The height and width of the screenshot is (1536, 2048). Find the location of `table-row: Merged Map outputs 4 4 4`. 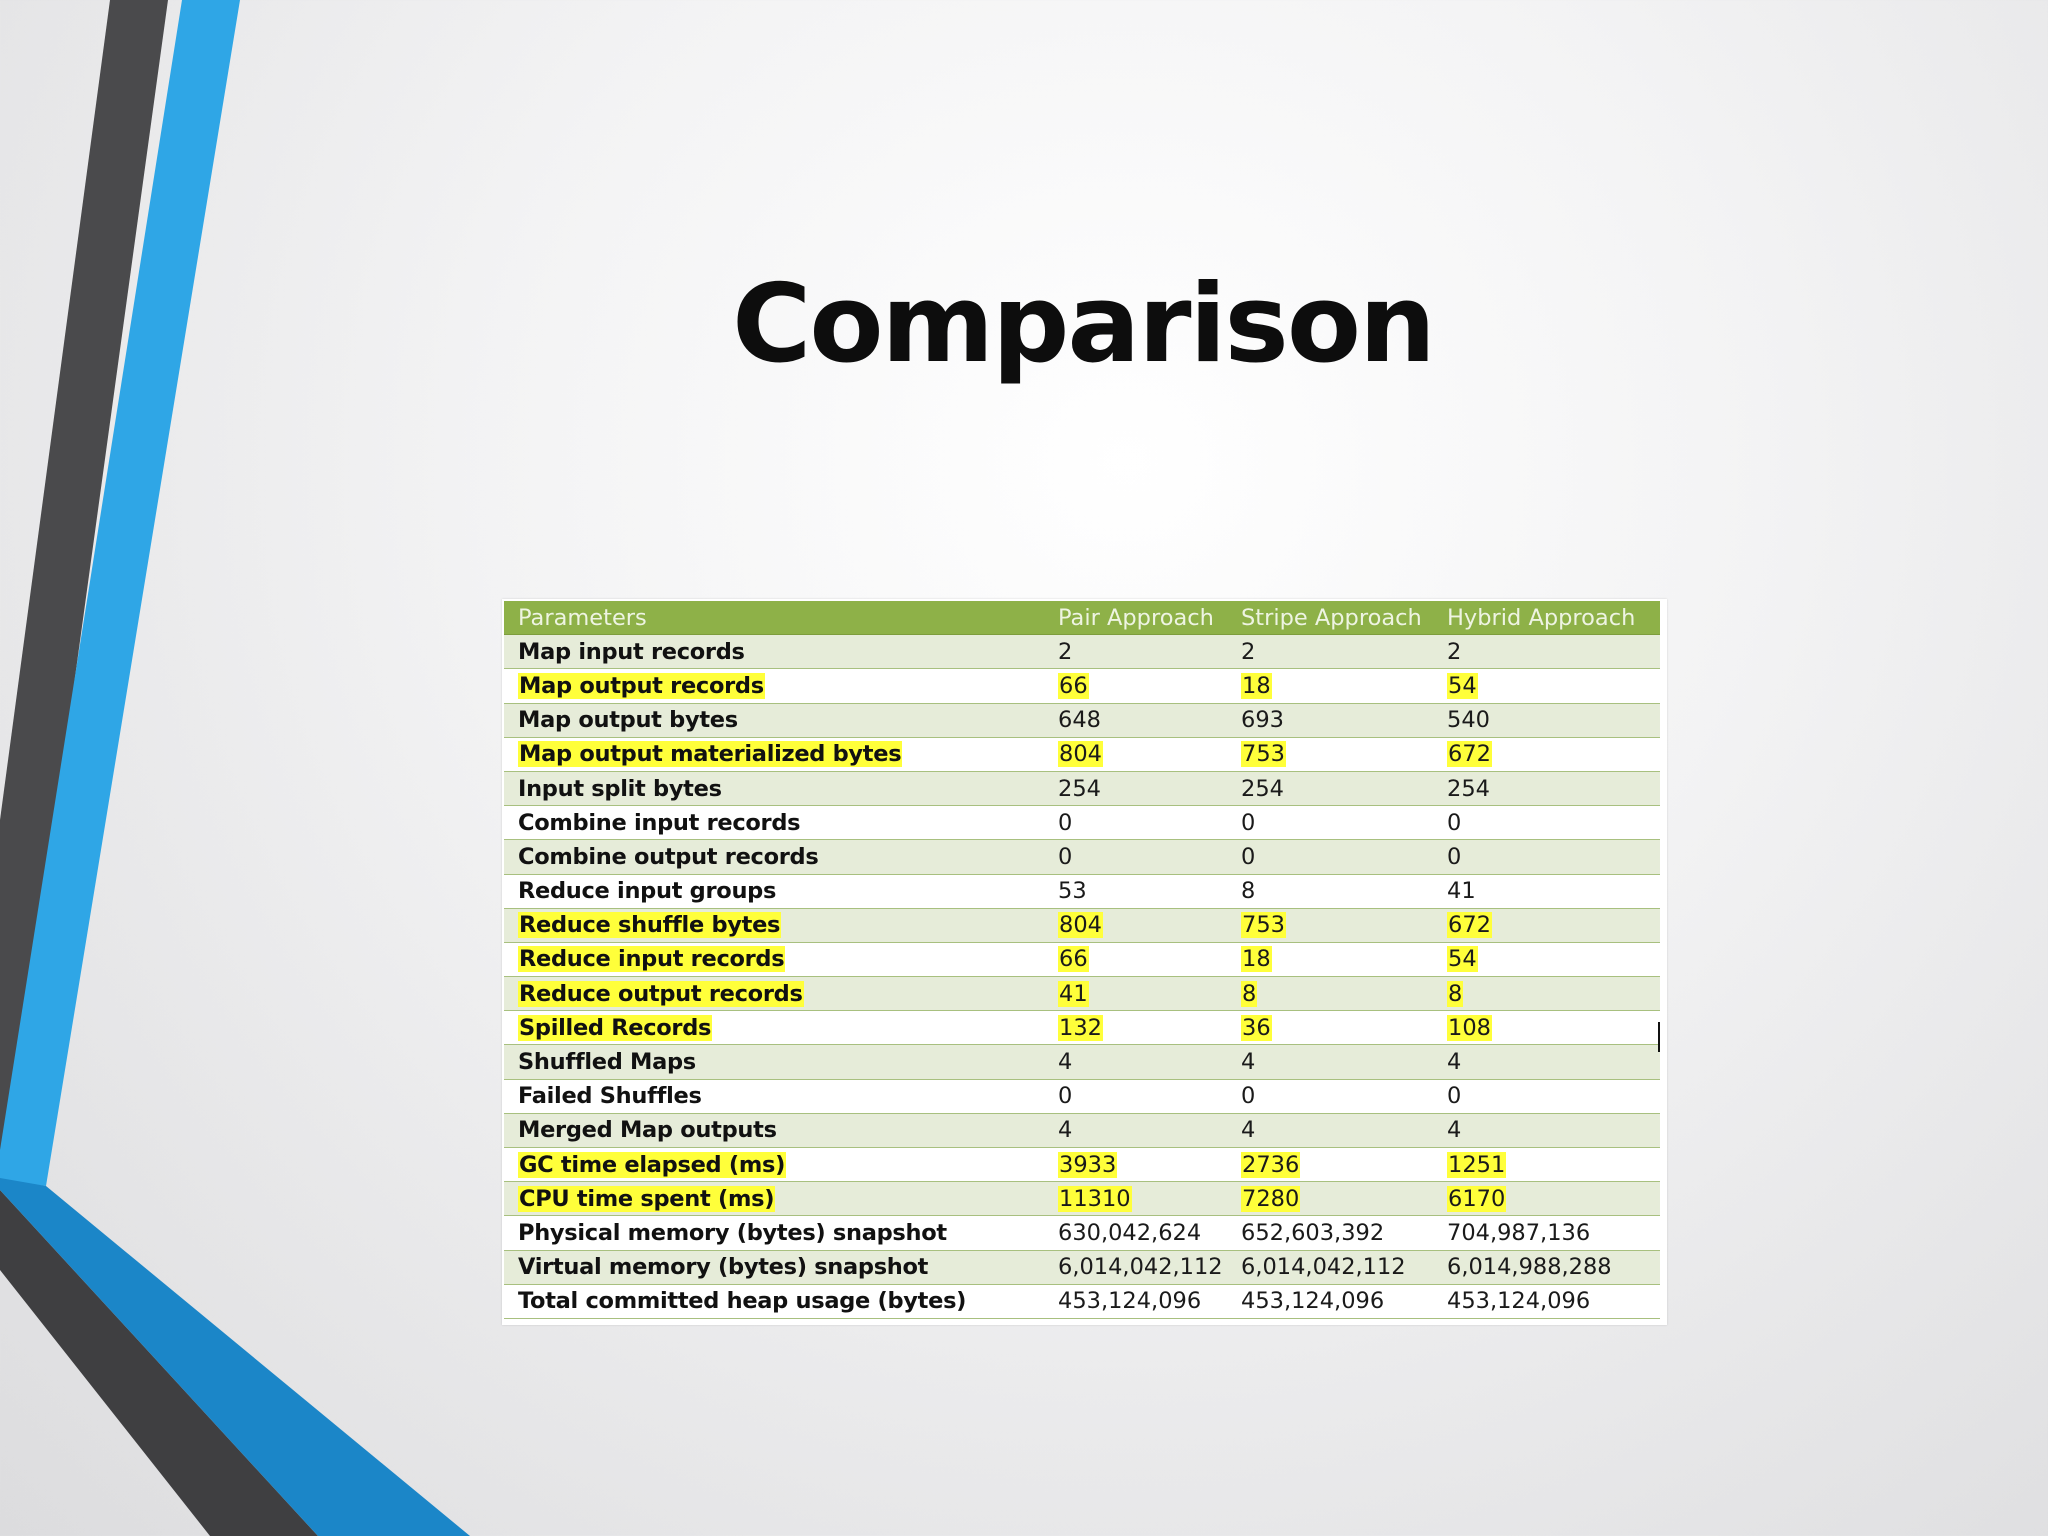

table-row: Merged Map outputs 4 4 4 is located at coordinates (1082, 1131).